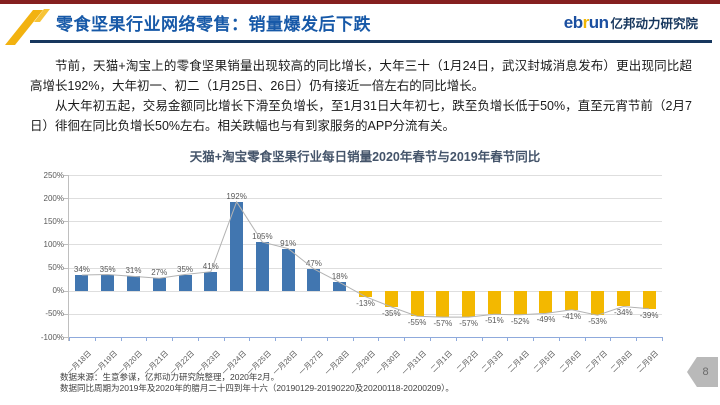 This screenshot has height=405, width=720. What do you see at coordinates (649, 315) in the screenshot?
I see `bar-value-label: -39%` at bounding box center [649, 315].